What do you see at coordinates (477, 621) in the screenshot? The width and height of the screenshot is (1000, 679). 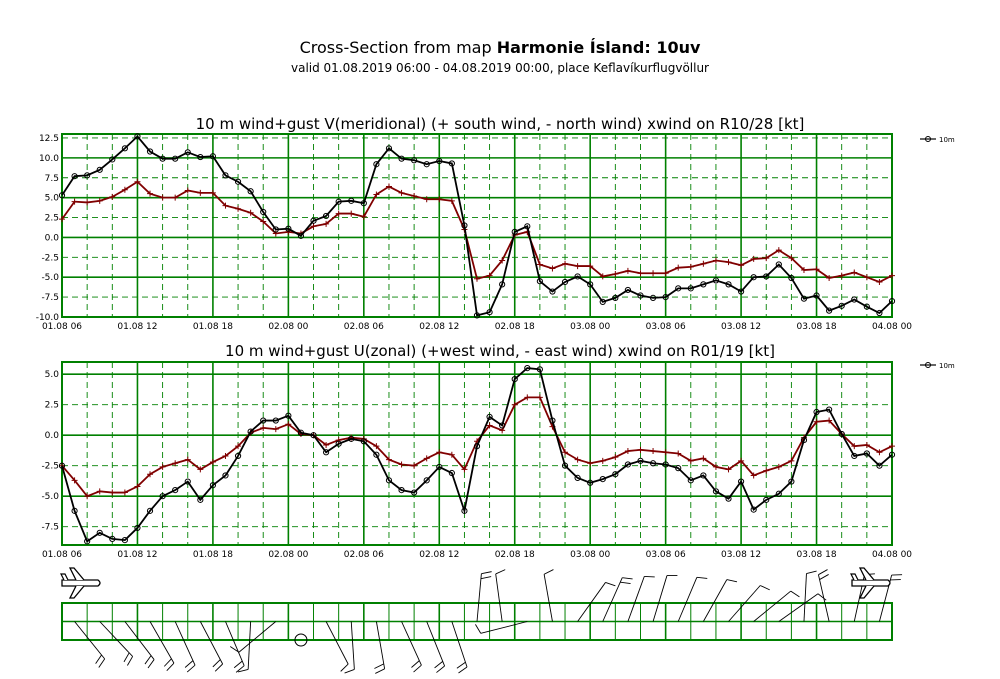 I see `barb-frame` at bounding box center [477, 621].